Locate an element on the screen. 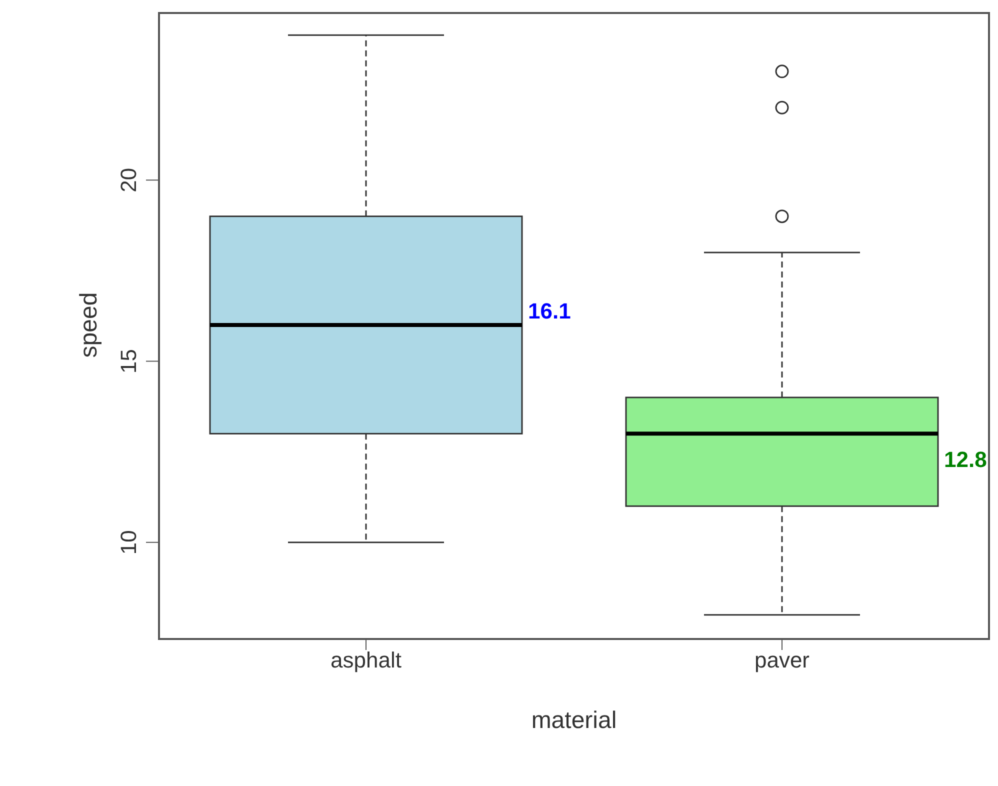  annotation: 16.1 is located at coordinates (549, 311).